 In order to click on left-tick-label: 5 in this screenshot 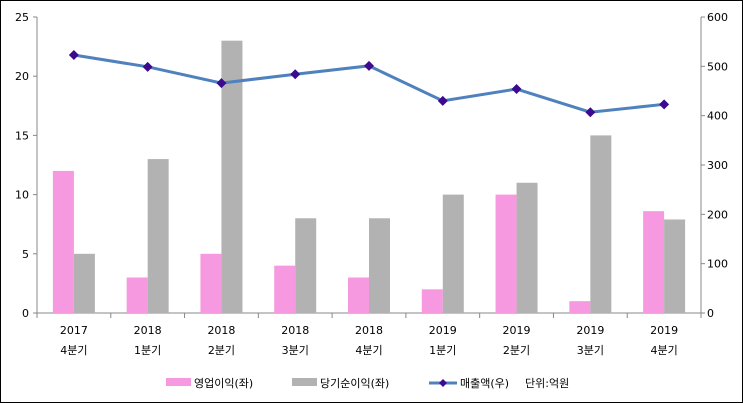, I will do `click(25, 254)`.